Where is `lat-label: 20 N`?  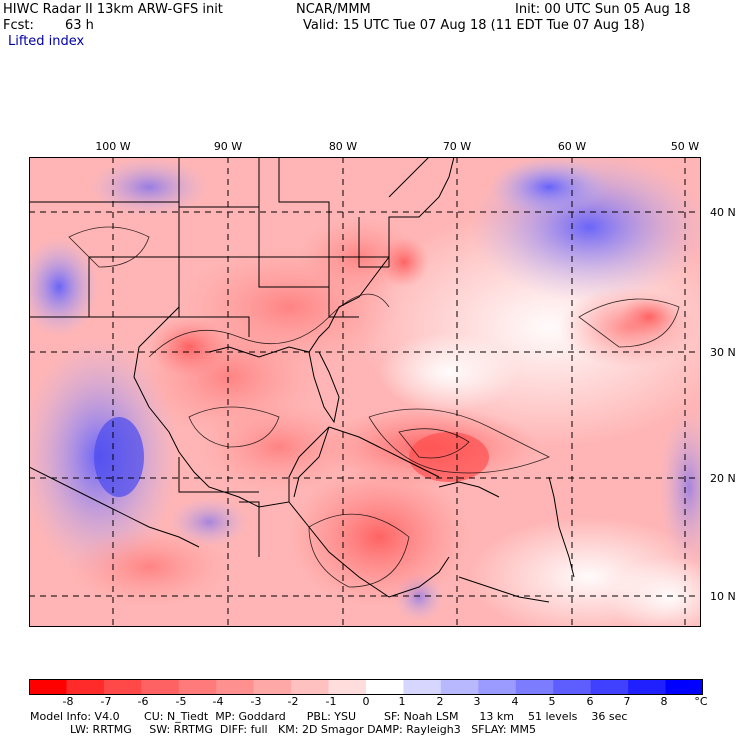 lat-label: 20 N is located at coordinates (723, 478).